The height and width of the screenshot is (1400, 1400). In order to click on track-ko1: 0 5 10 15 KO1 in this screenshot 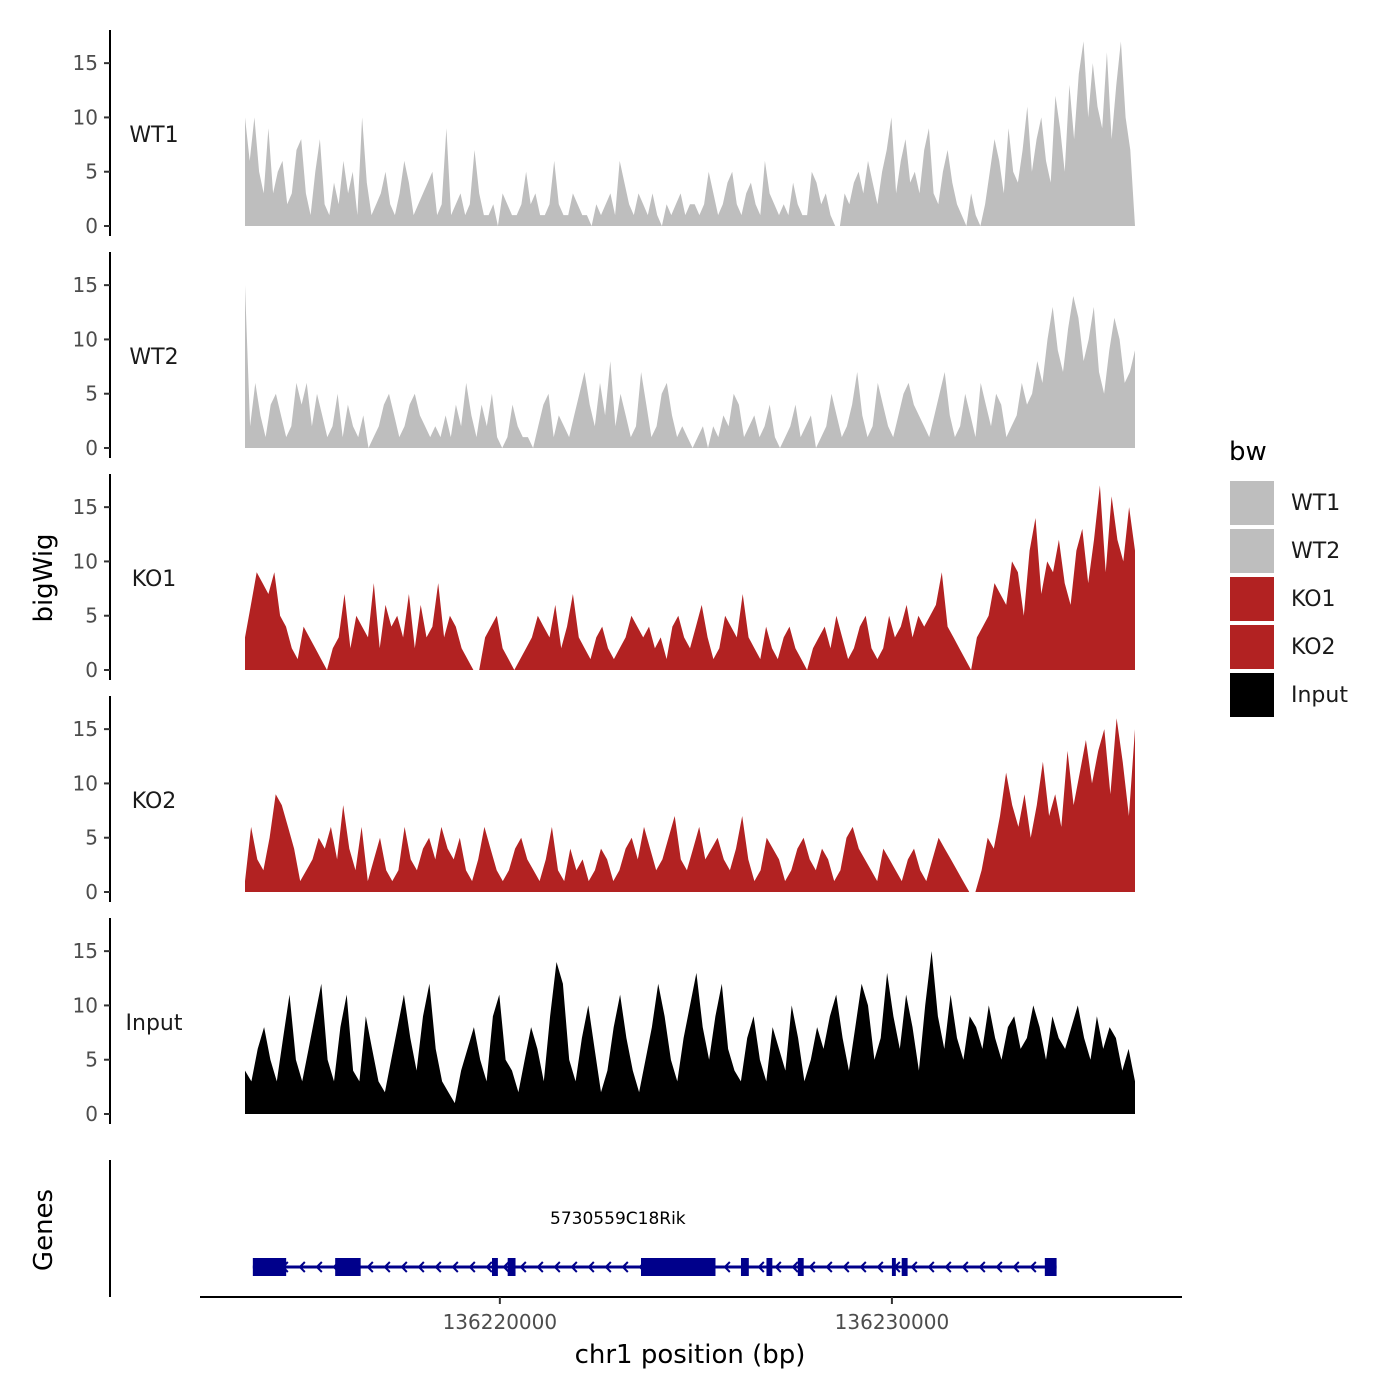, I will do `click(604, 578)`.